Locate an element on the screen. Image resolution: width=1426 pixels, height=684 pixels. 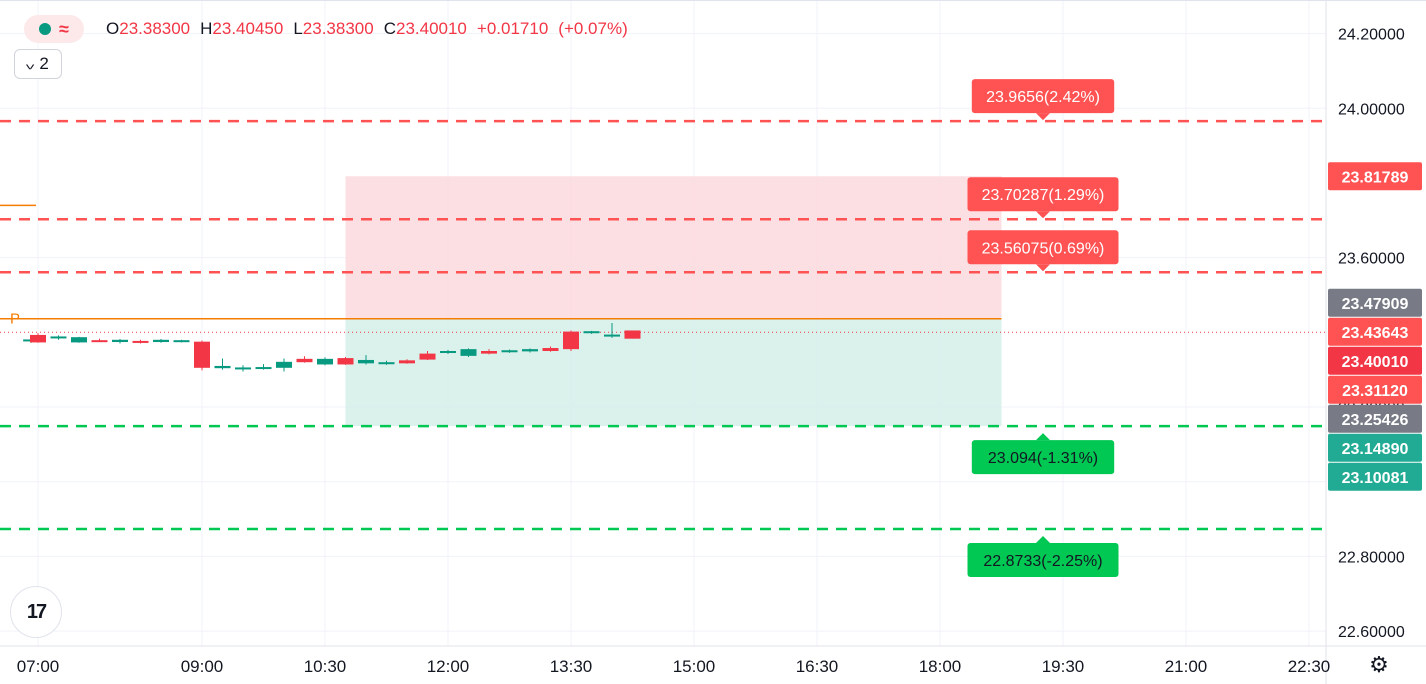
time-axis-tick-label: 21:00 is located at coordinates (1186, 666).